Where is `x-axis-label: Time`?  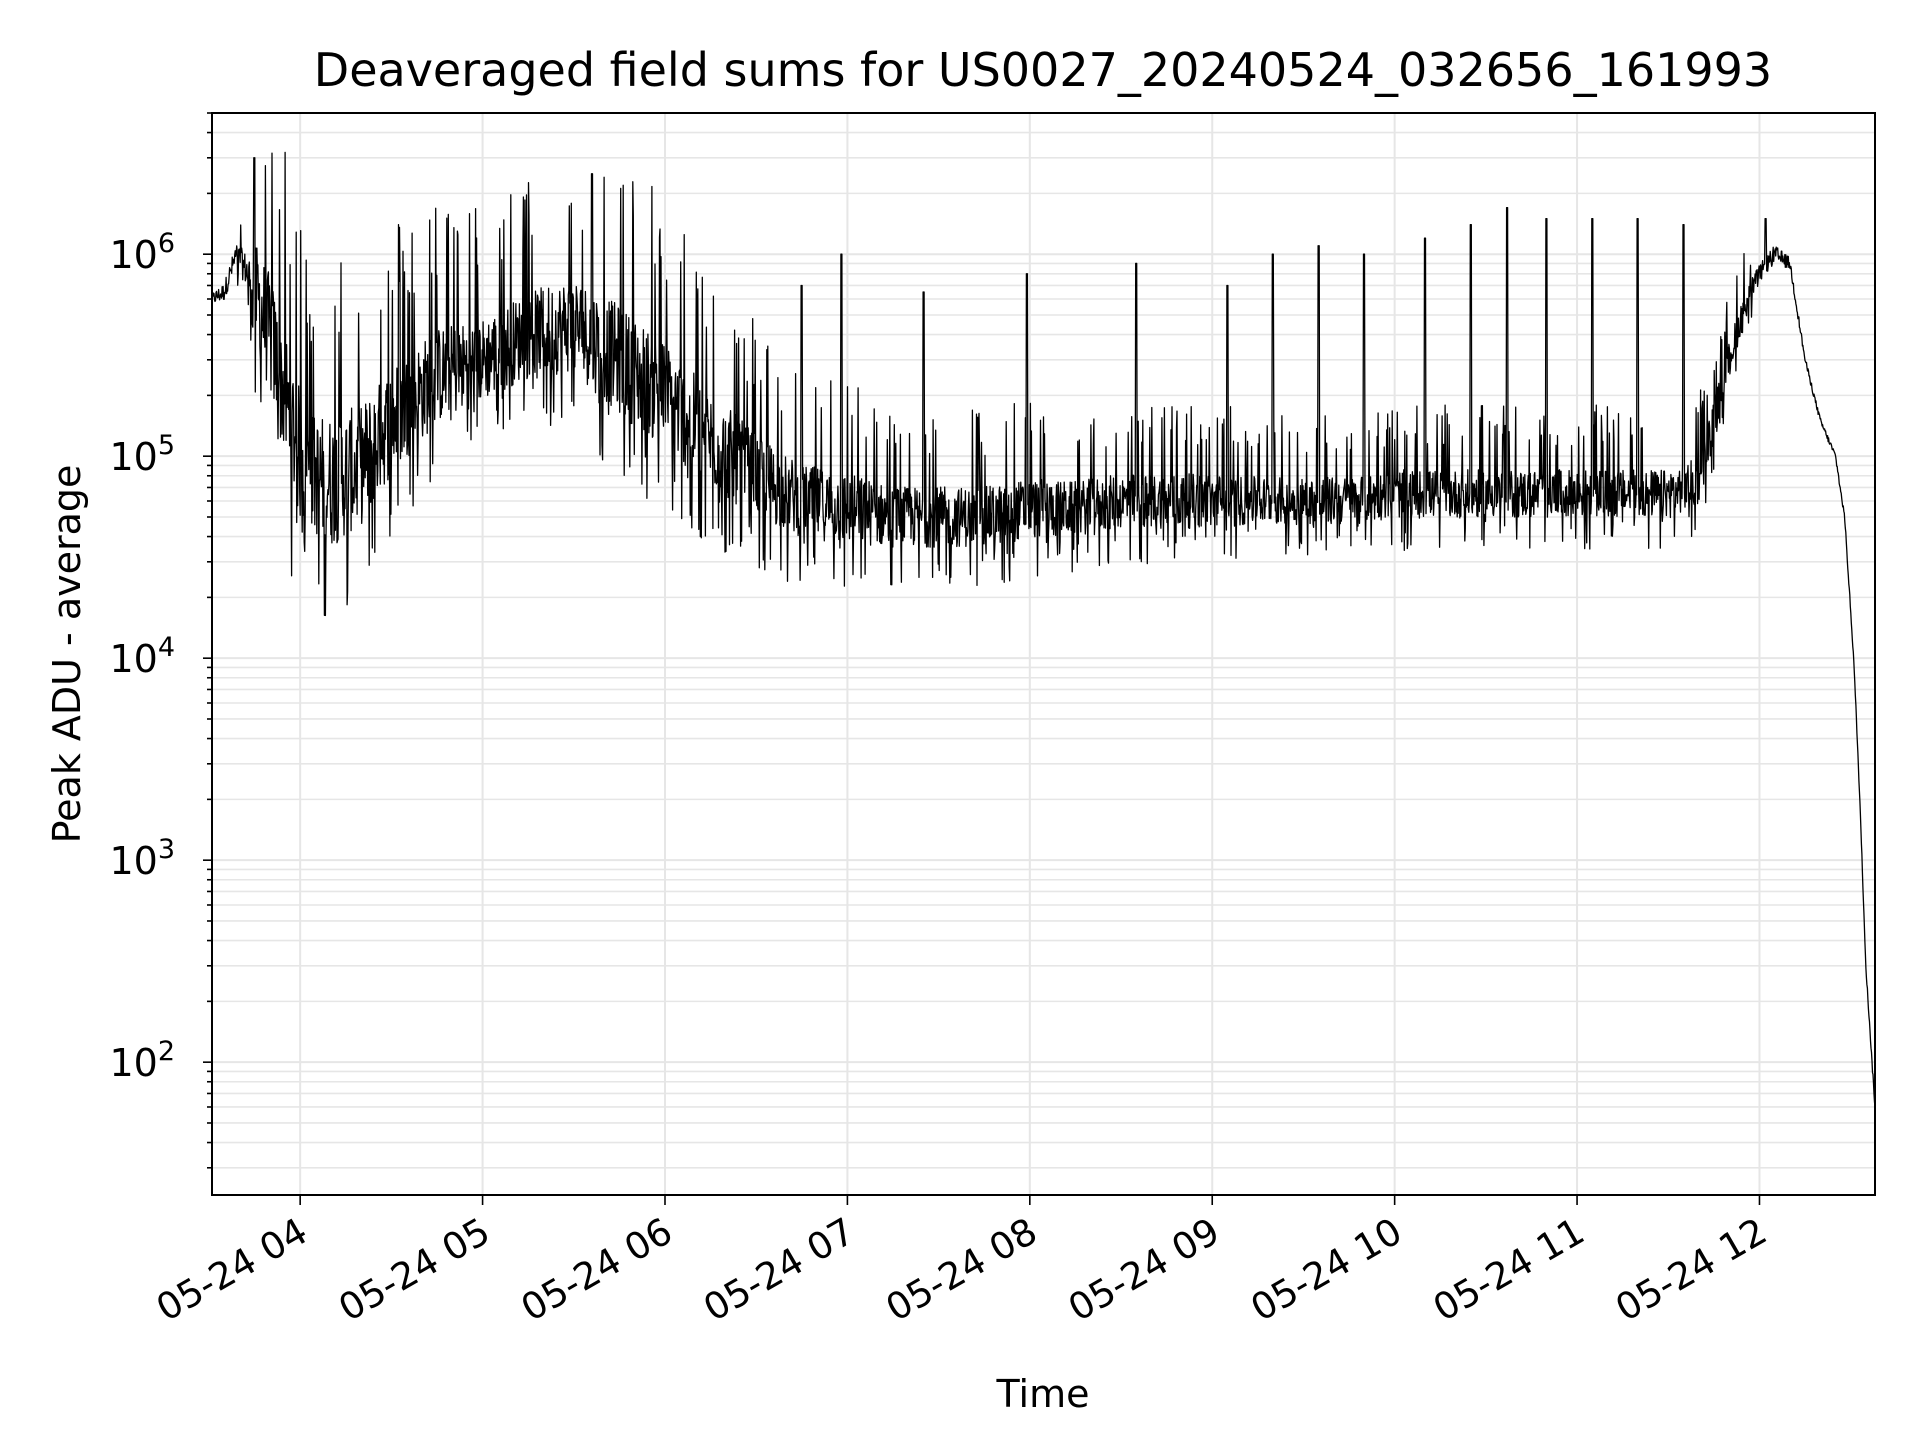 x-axis-label: Time is located at coordinates (1043, 1394).